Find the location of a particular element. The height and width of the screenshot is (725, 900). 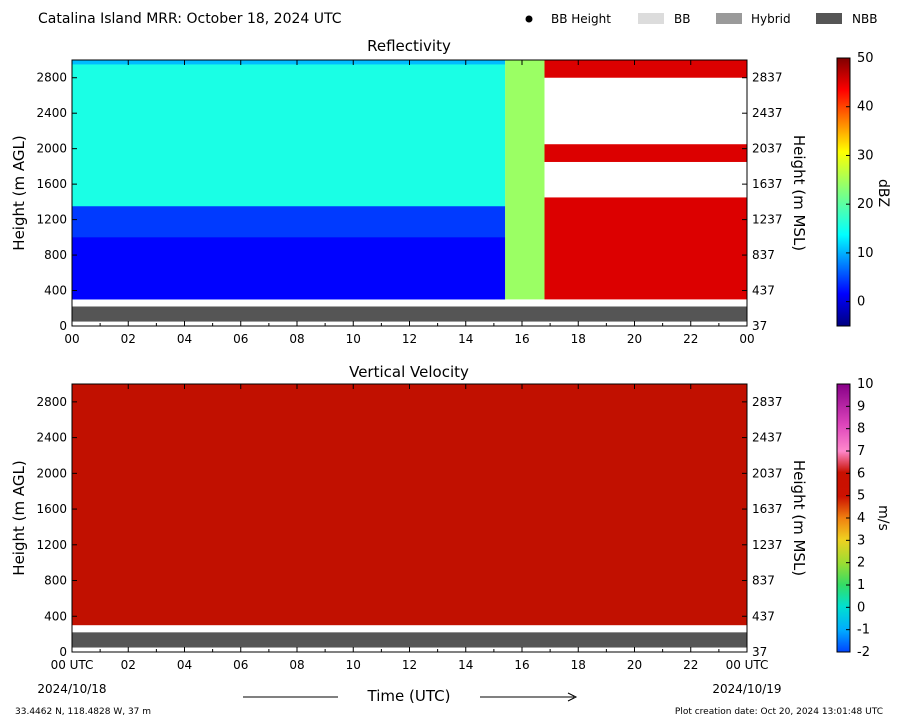

y-tick-label: 0 is located at coordinates (63, 326).